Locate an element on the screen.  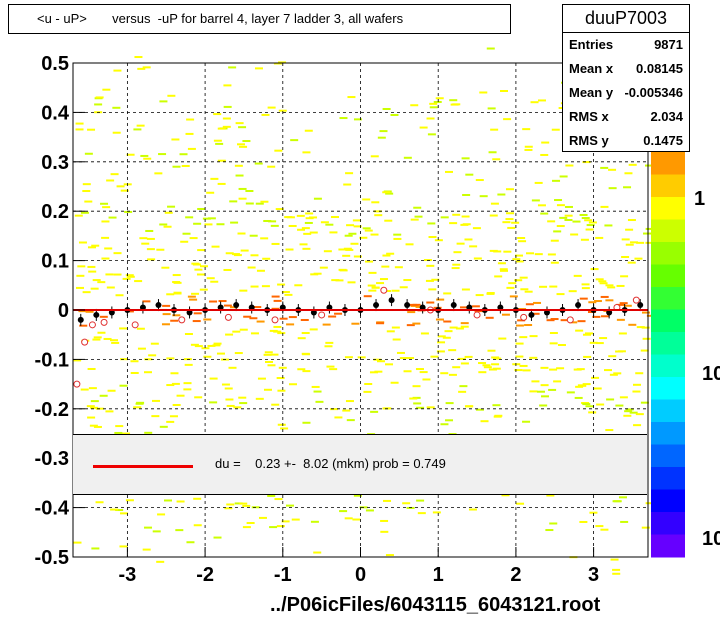
profile-open-point is located at coordinates (275, 320).